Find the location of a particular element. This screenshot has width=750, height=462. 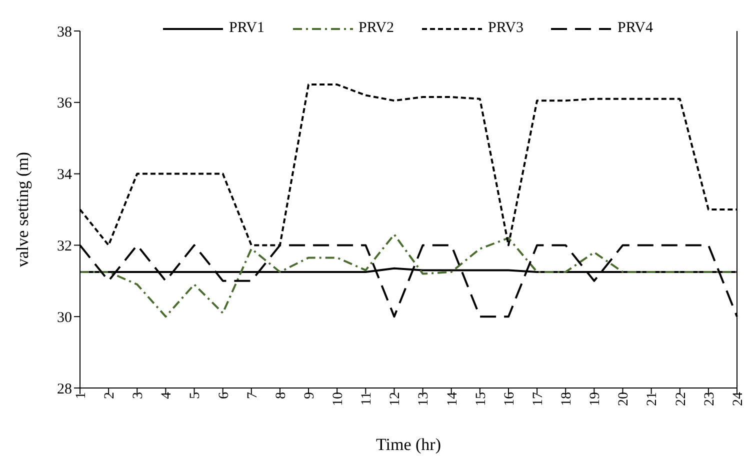

legend-label: PRV3 is located at coordinates (506, 28).